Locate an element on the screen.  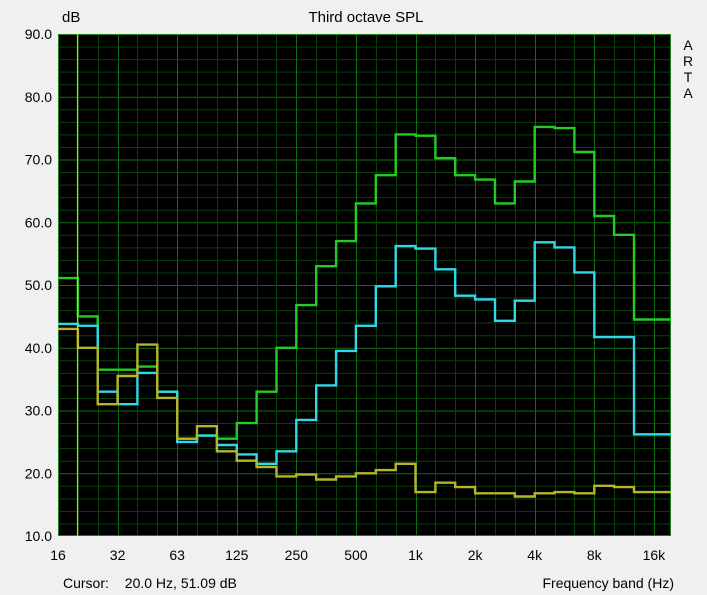
y-tick-label: 70.0 is located at coordinates (38, 160).